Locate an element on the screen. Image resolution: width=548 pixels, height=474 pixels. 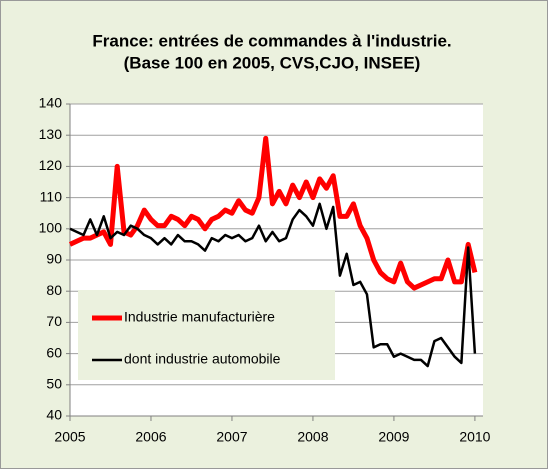
y-tick-label: 110 is located at coordinates (51, 196).